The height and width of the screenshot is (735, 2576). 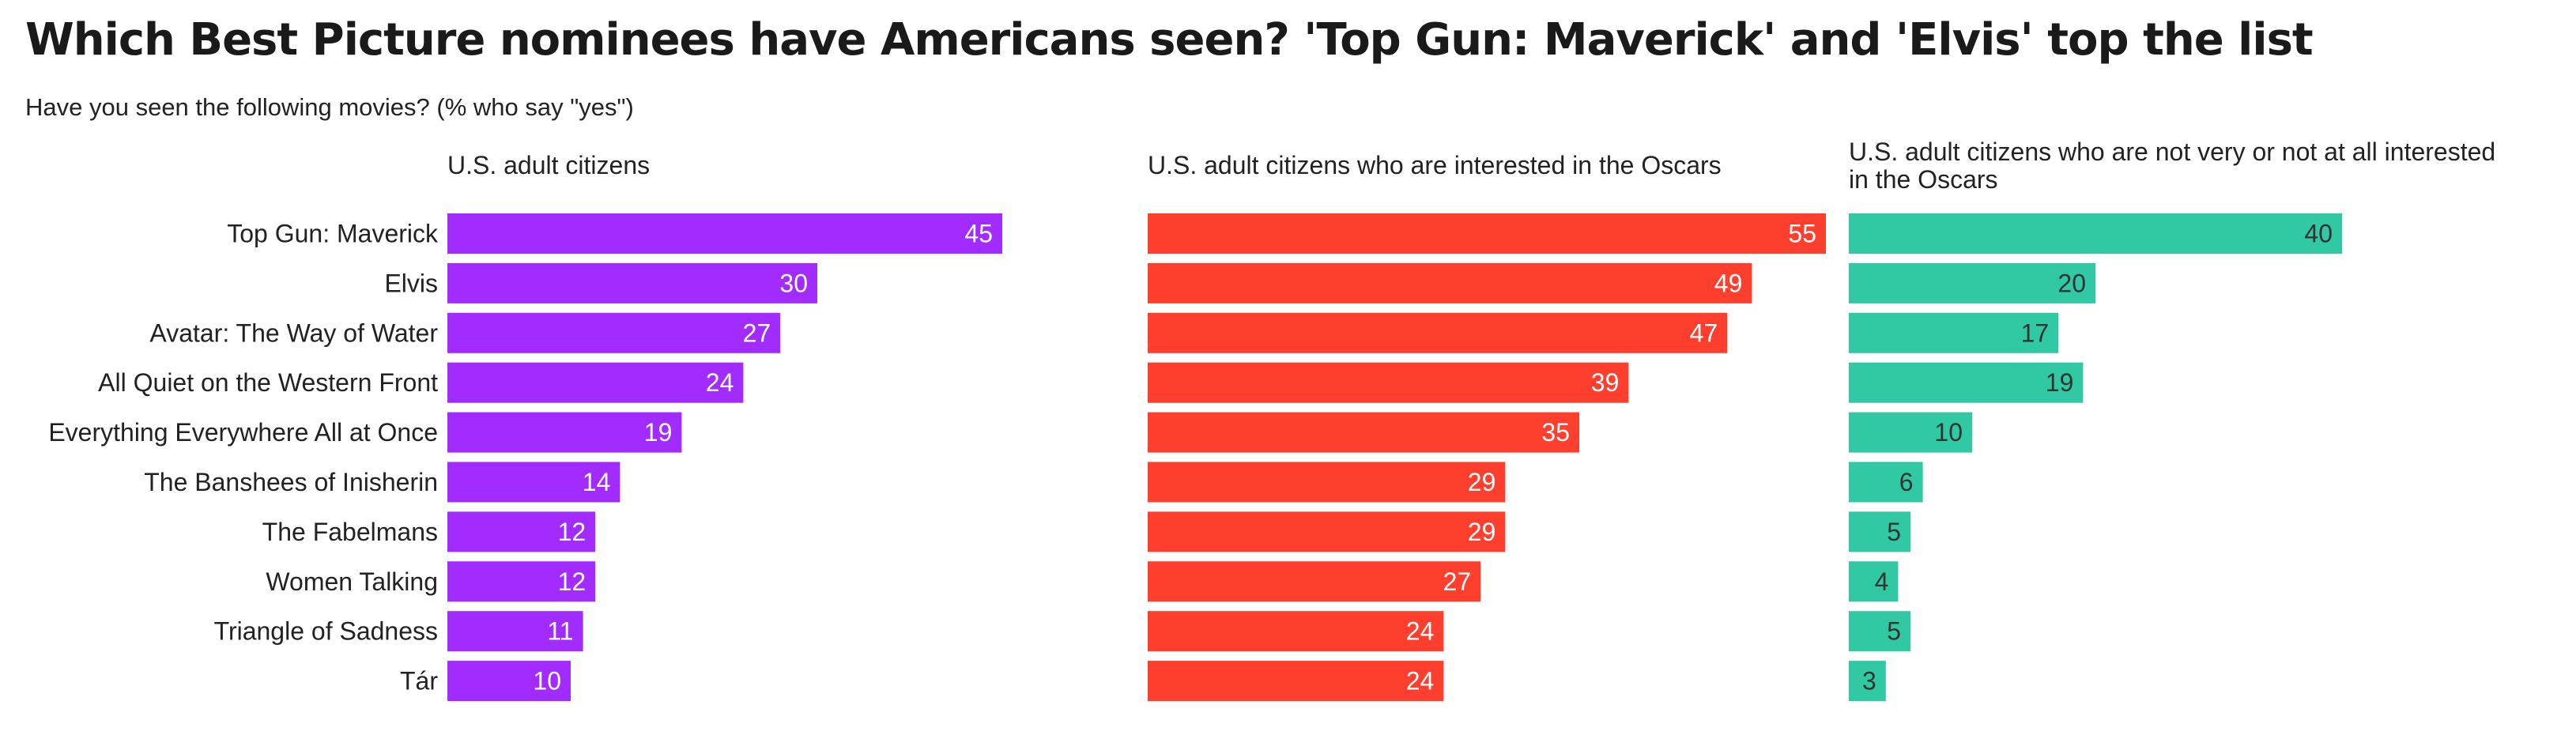 What do you see at coordinates (2036, 332) in the screenshot?
I see `data-label: 17` at bounding box center [2036, 332].